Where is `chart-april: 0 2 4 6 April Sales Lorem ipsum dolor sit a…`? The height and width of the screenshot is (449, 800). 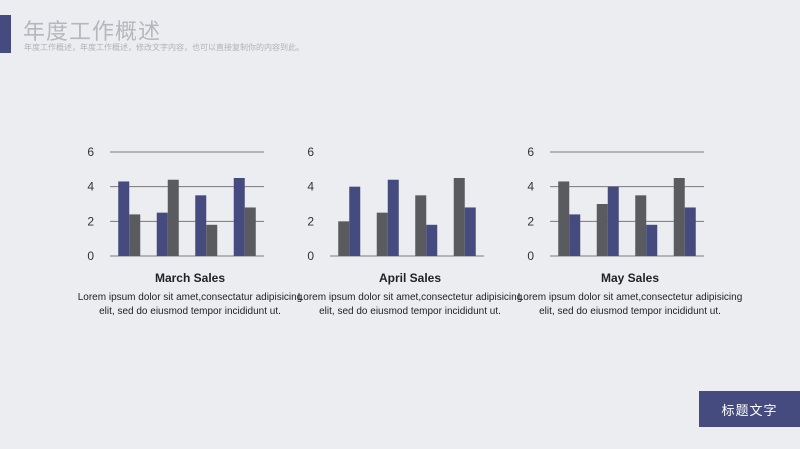
chart-april: 0 2 4 6 April Sales Lorem ipsum dolor sit a… is located at coordinates (410, 228).